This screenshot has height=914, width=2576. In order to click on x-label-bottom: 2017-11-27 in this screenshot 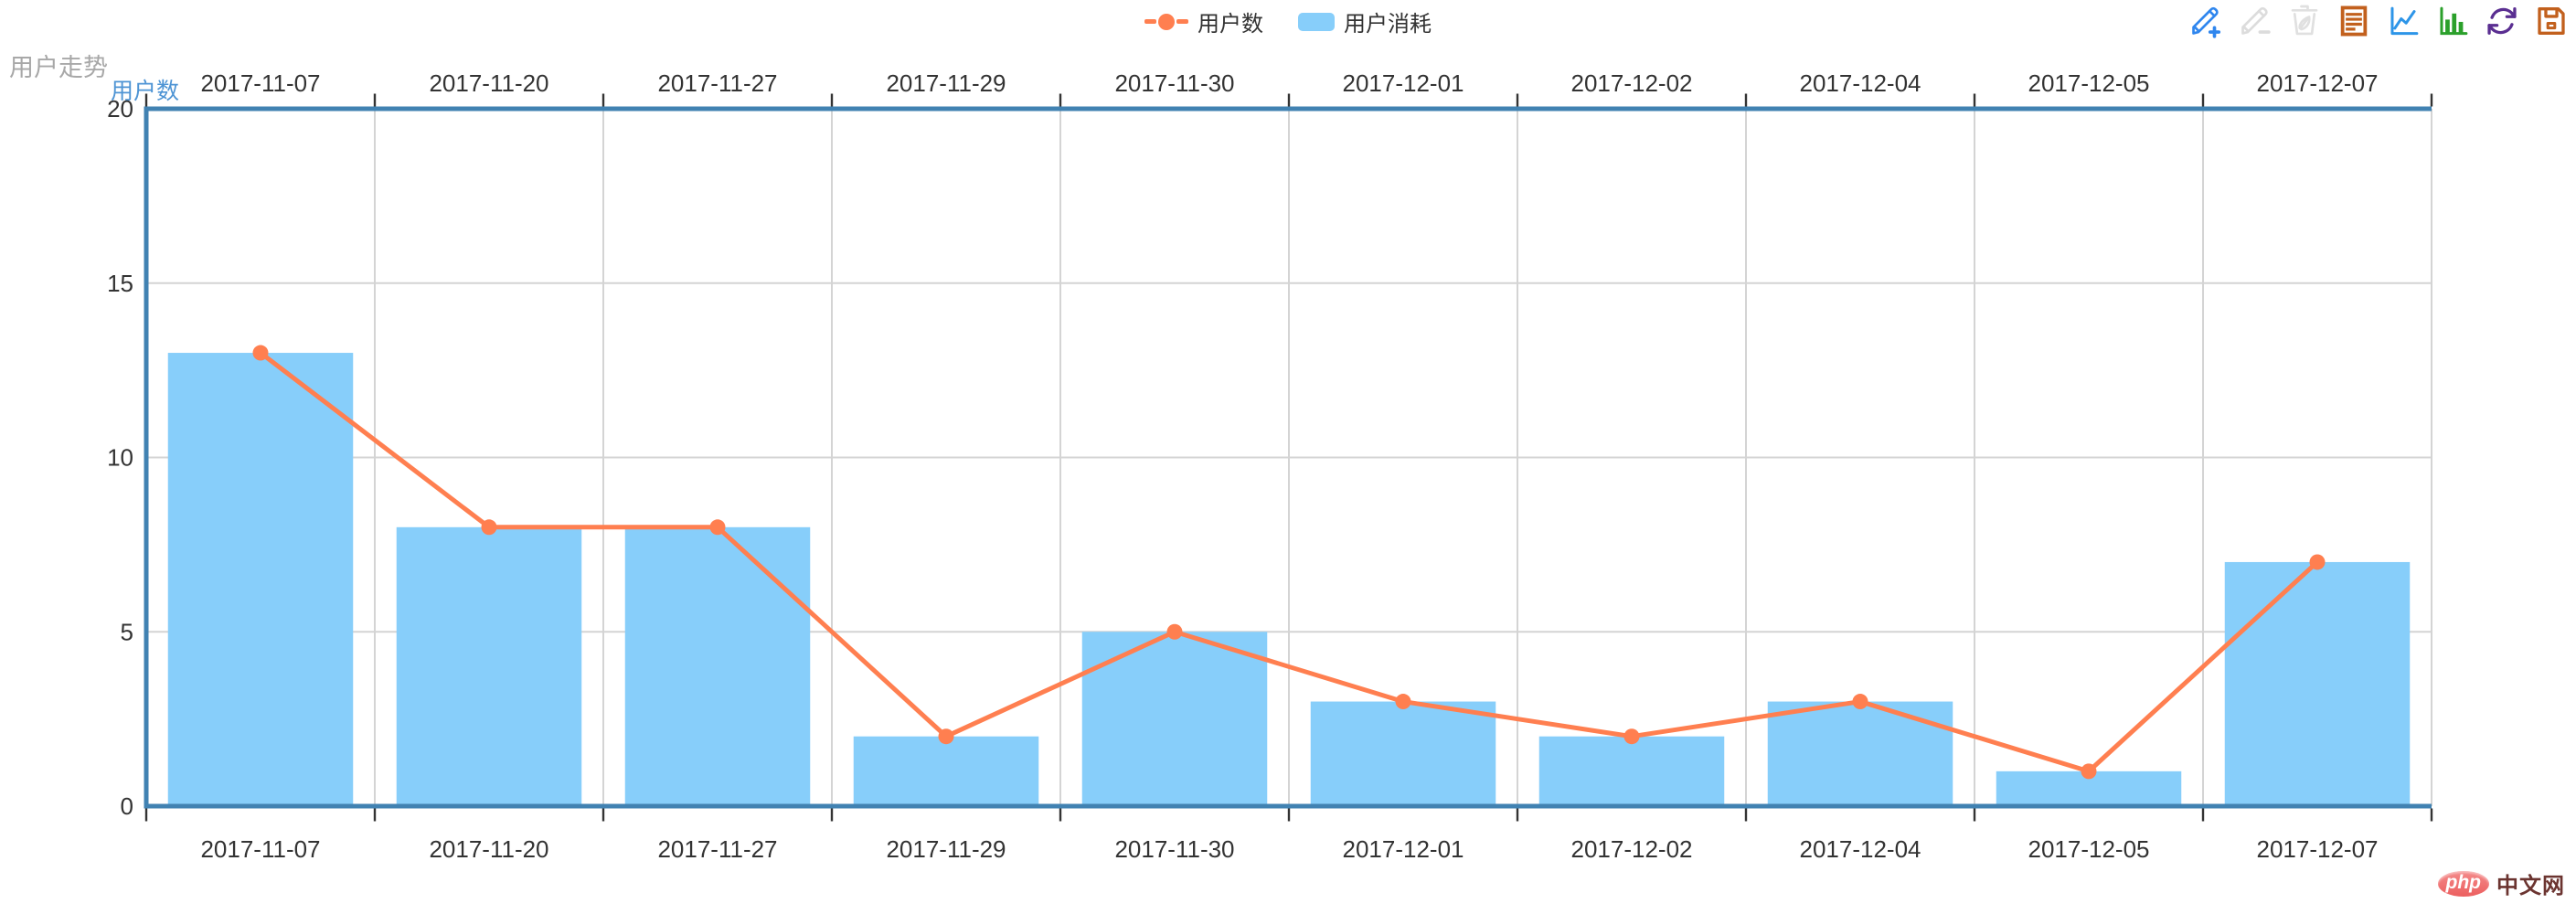, I will do `click(717, 849)`.